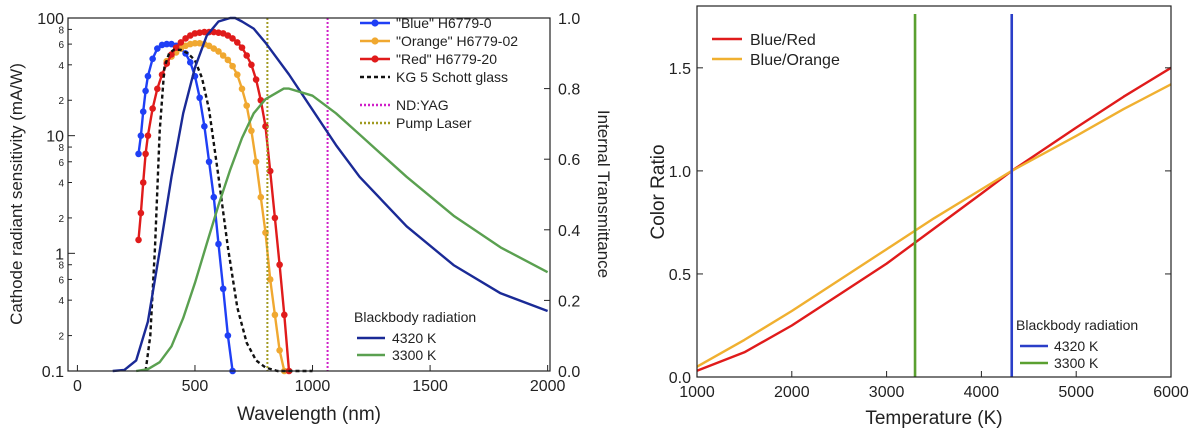  What do you see at coordinates (569, 231) in the screenshot?
I see `chart1-right-tick-label: 0.4` at bounding box center [569, 231].